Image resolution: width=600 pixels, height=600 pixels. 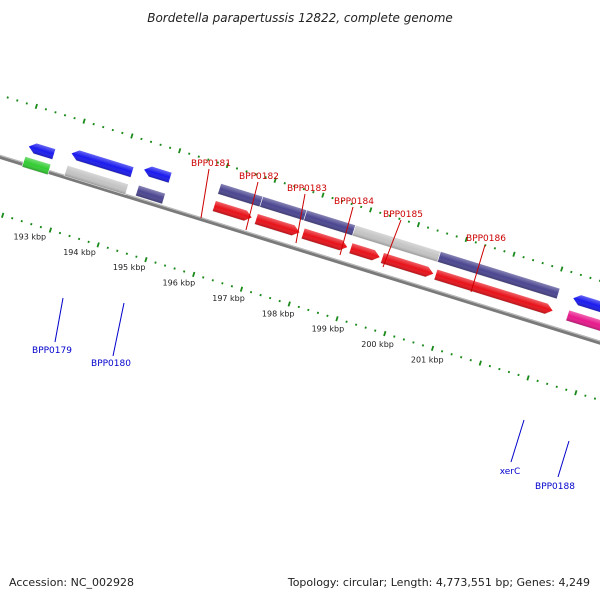 What do you see at coordinates (377, 344) in the screenshot?
I see `scale-label: 200 kbp` at bounding box center [377, 344].